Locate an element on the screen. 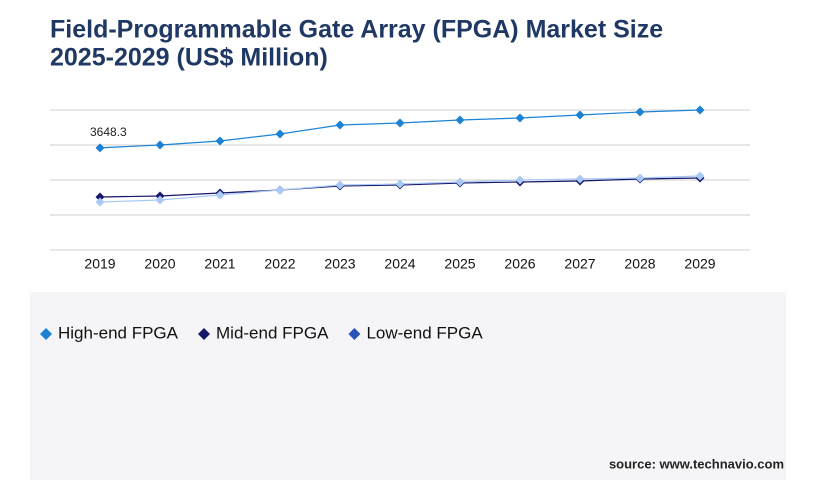 The width and height of the screenshot is (816, 485). x-tick-label: 2028 is located at coordinates (639, 264).